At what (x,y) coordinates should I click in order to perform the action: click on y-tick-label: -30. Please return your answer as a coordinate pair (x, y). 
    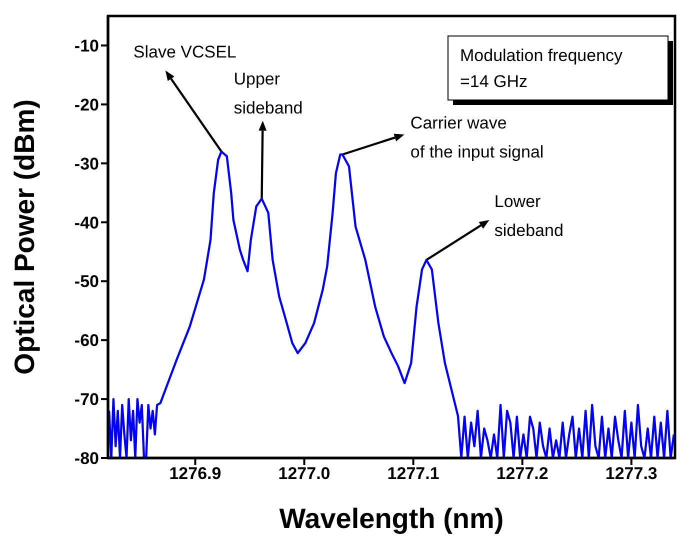
    Looking at the image, I should click on (86, 164).